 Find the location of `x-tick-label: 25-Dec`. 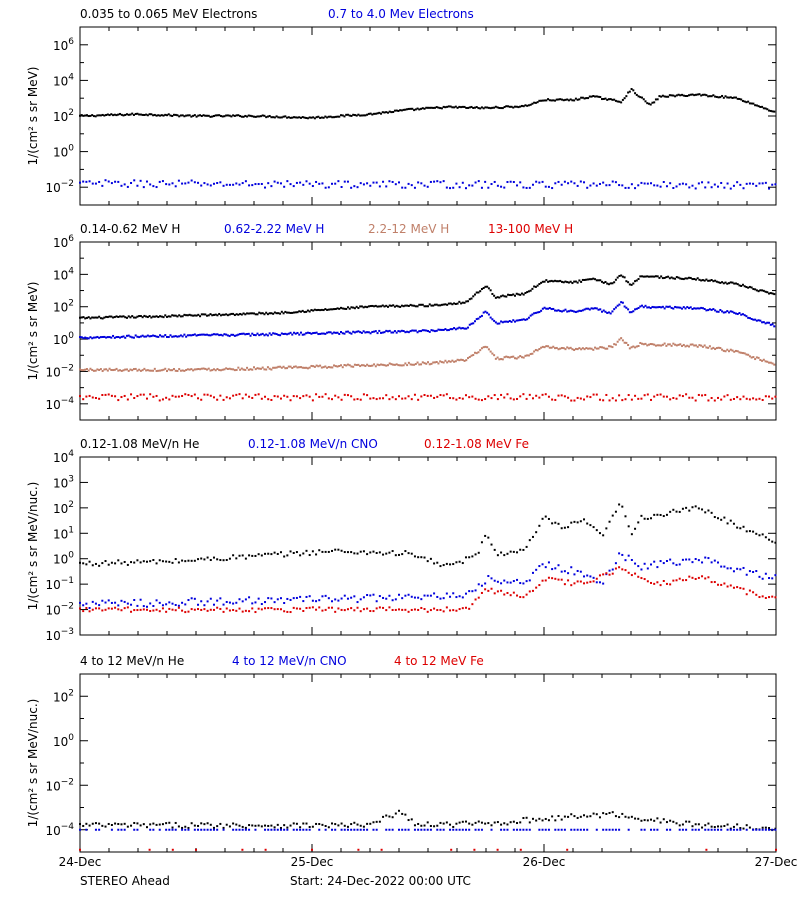

x-tick-label: 25-Dec is located at coordinates (312, 862).